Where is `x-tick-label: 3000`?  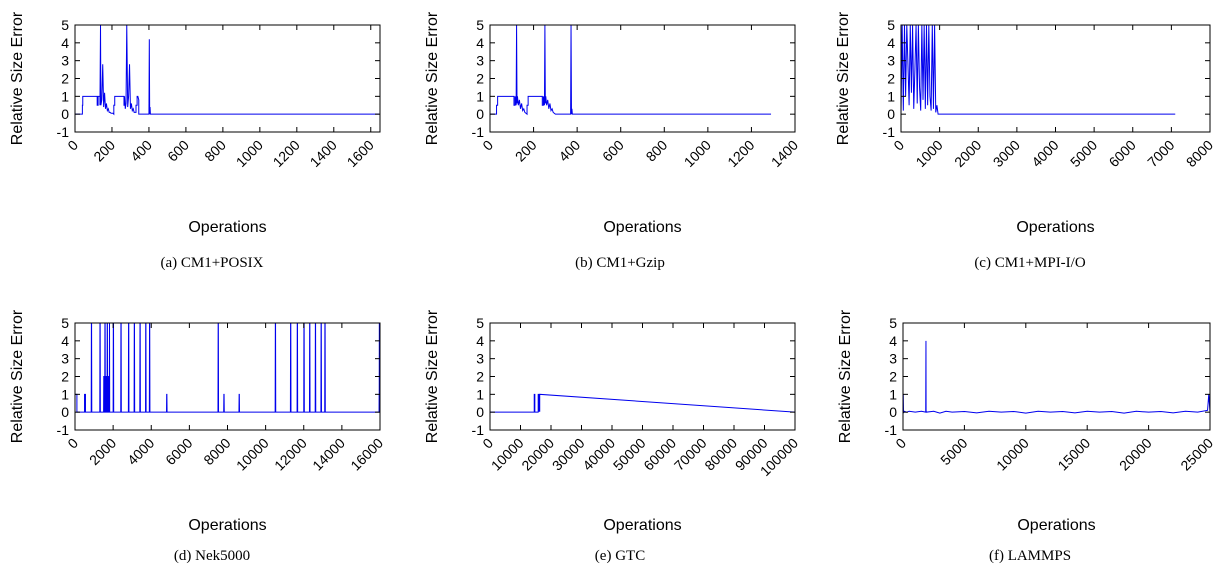 x-tick-label: 3000 is located at coordinates (1006, 153).